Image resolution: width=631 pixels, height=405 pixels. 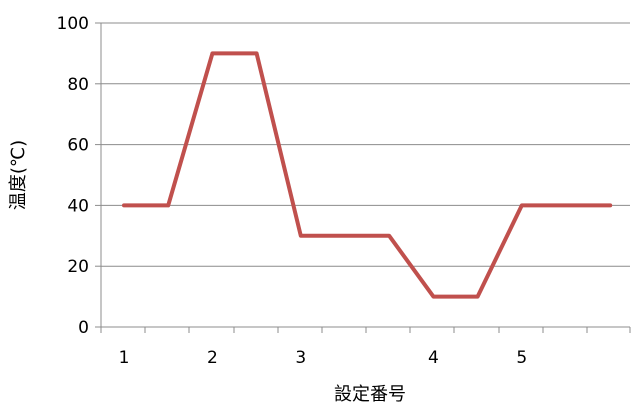 What do you see at coordinates (78, 267) in the screenshot?
I see `y-tick-label: 20` at bounding box center [78, 267].